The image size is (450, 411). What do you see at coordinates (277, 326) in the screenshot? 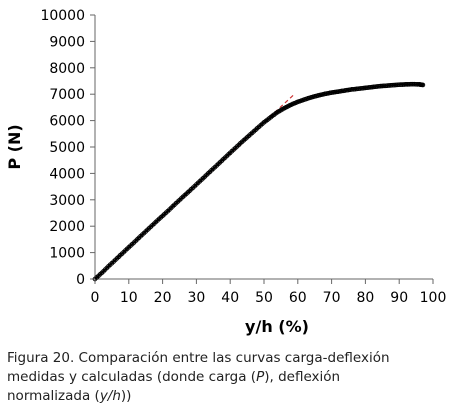
I see `x-axis-title: y/h (%)` at bounding box center [277, 326].